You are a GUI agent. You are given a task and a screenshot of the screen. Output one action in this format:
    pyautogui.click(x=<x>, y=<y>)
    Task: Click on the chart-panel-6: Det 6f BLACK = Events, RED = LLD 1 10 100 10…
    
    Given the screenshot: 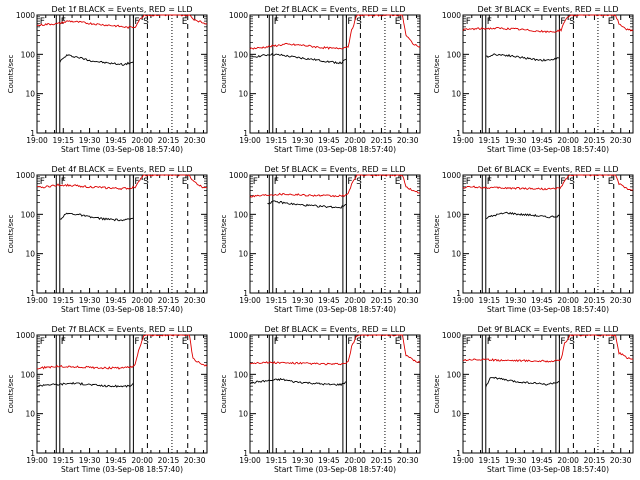 What is the action you would take?
    pyautogui.click(x=533, y=239)
    